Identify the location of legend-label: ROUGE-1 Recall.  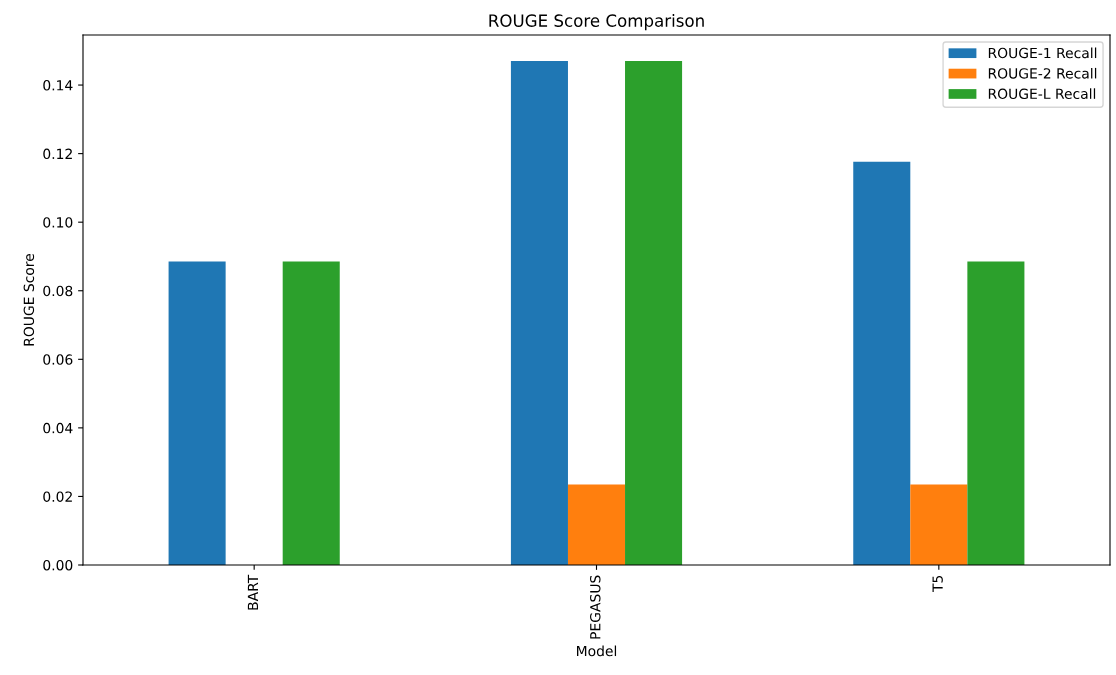
(1042, 53).